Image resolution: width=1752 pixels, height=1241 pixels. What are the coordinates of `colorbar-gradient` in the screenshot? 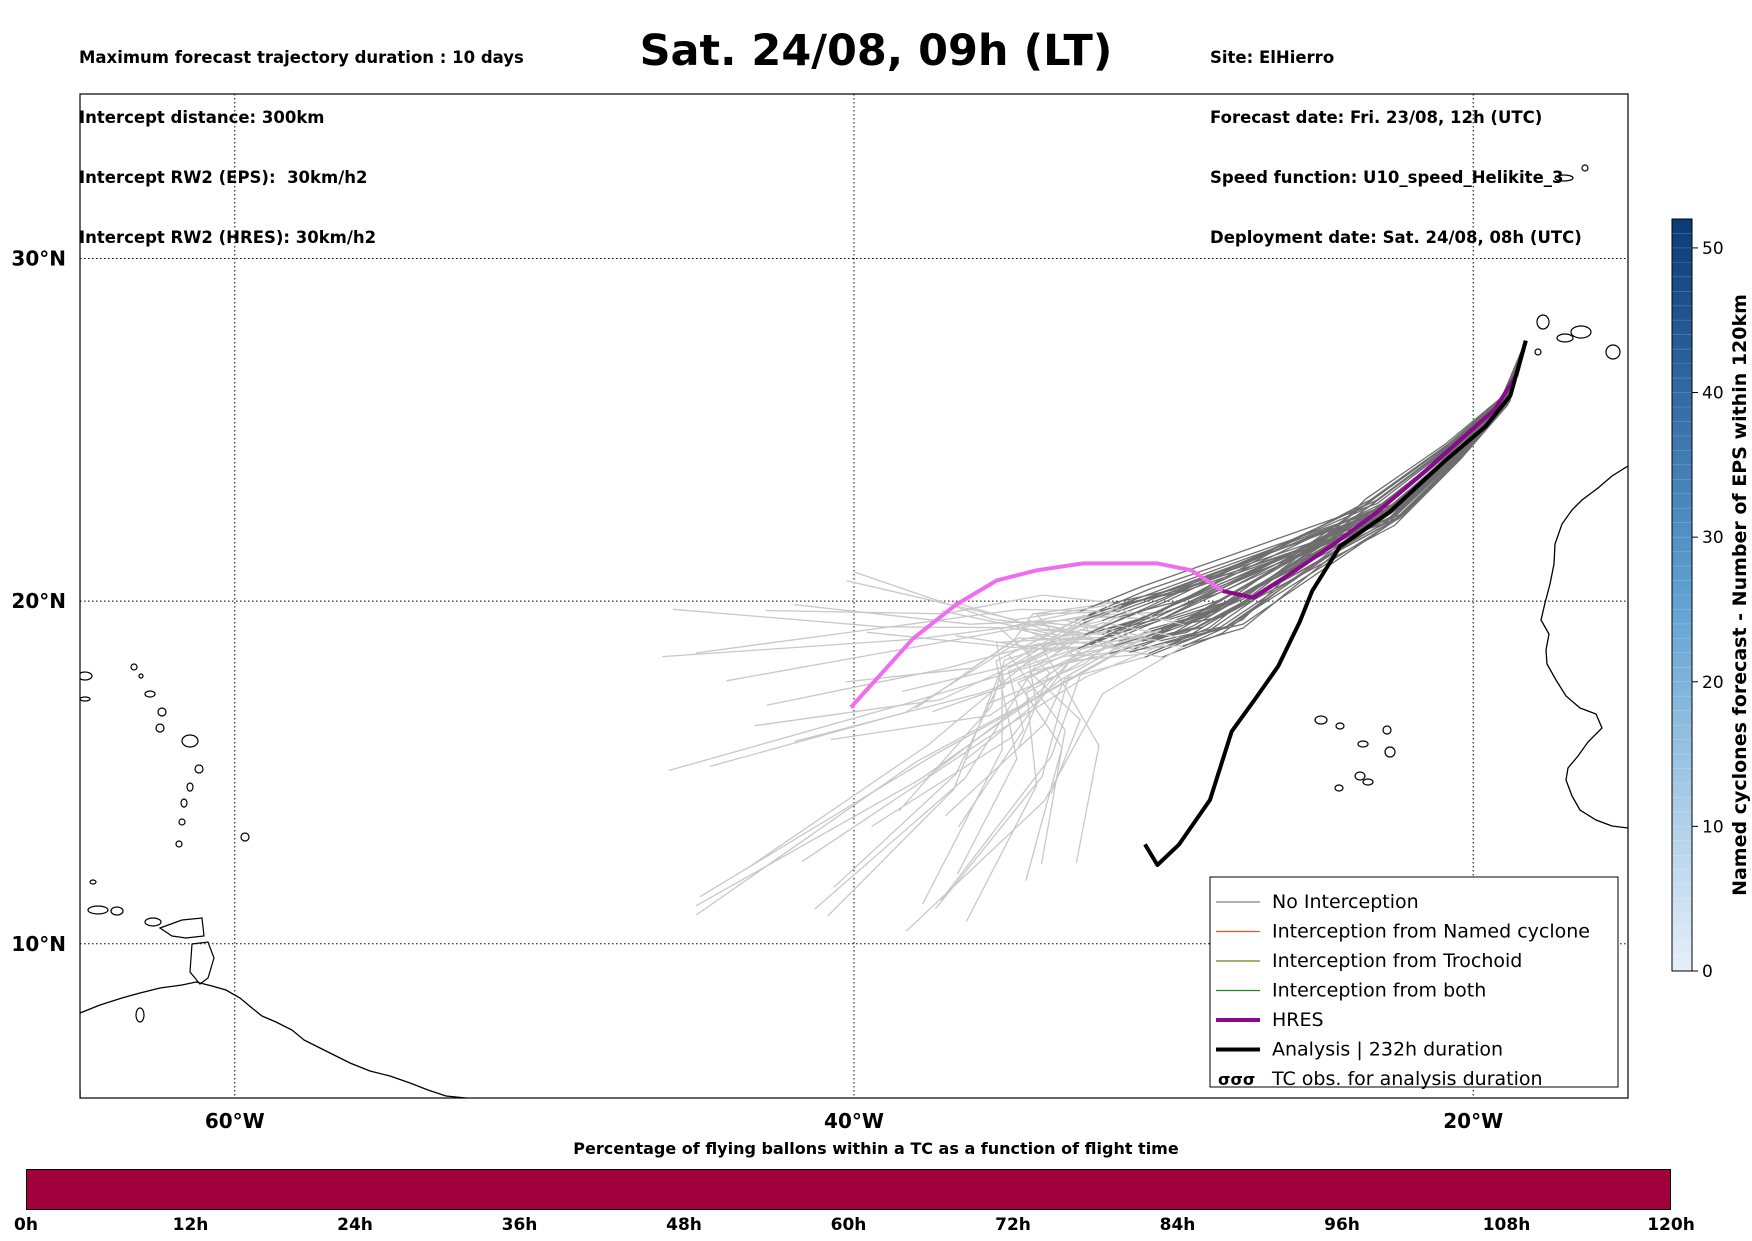 It's located at (1682, 595).